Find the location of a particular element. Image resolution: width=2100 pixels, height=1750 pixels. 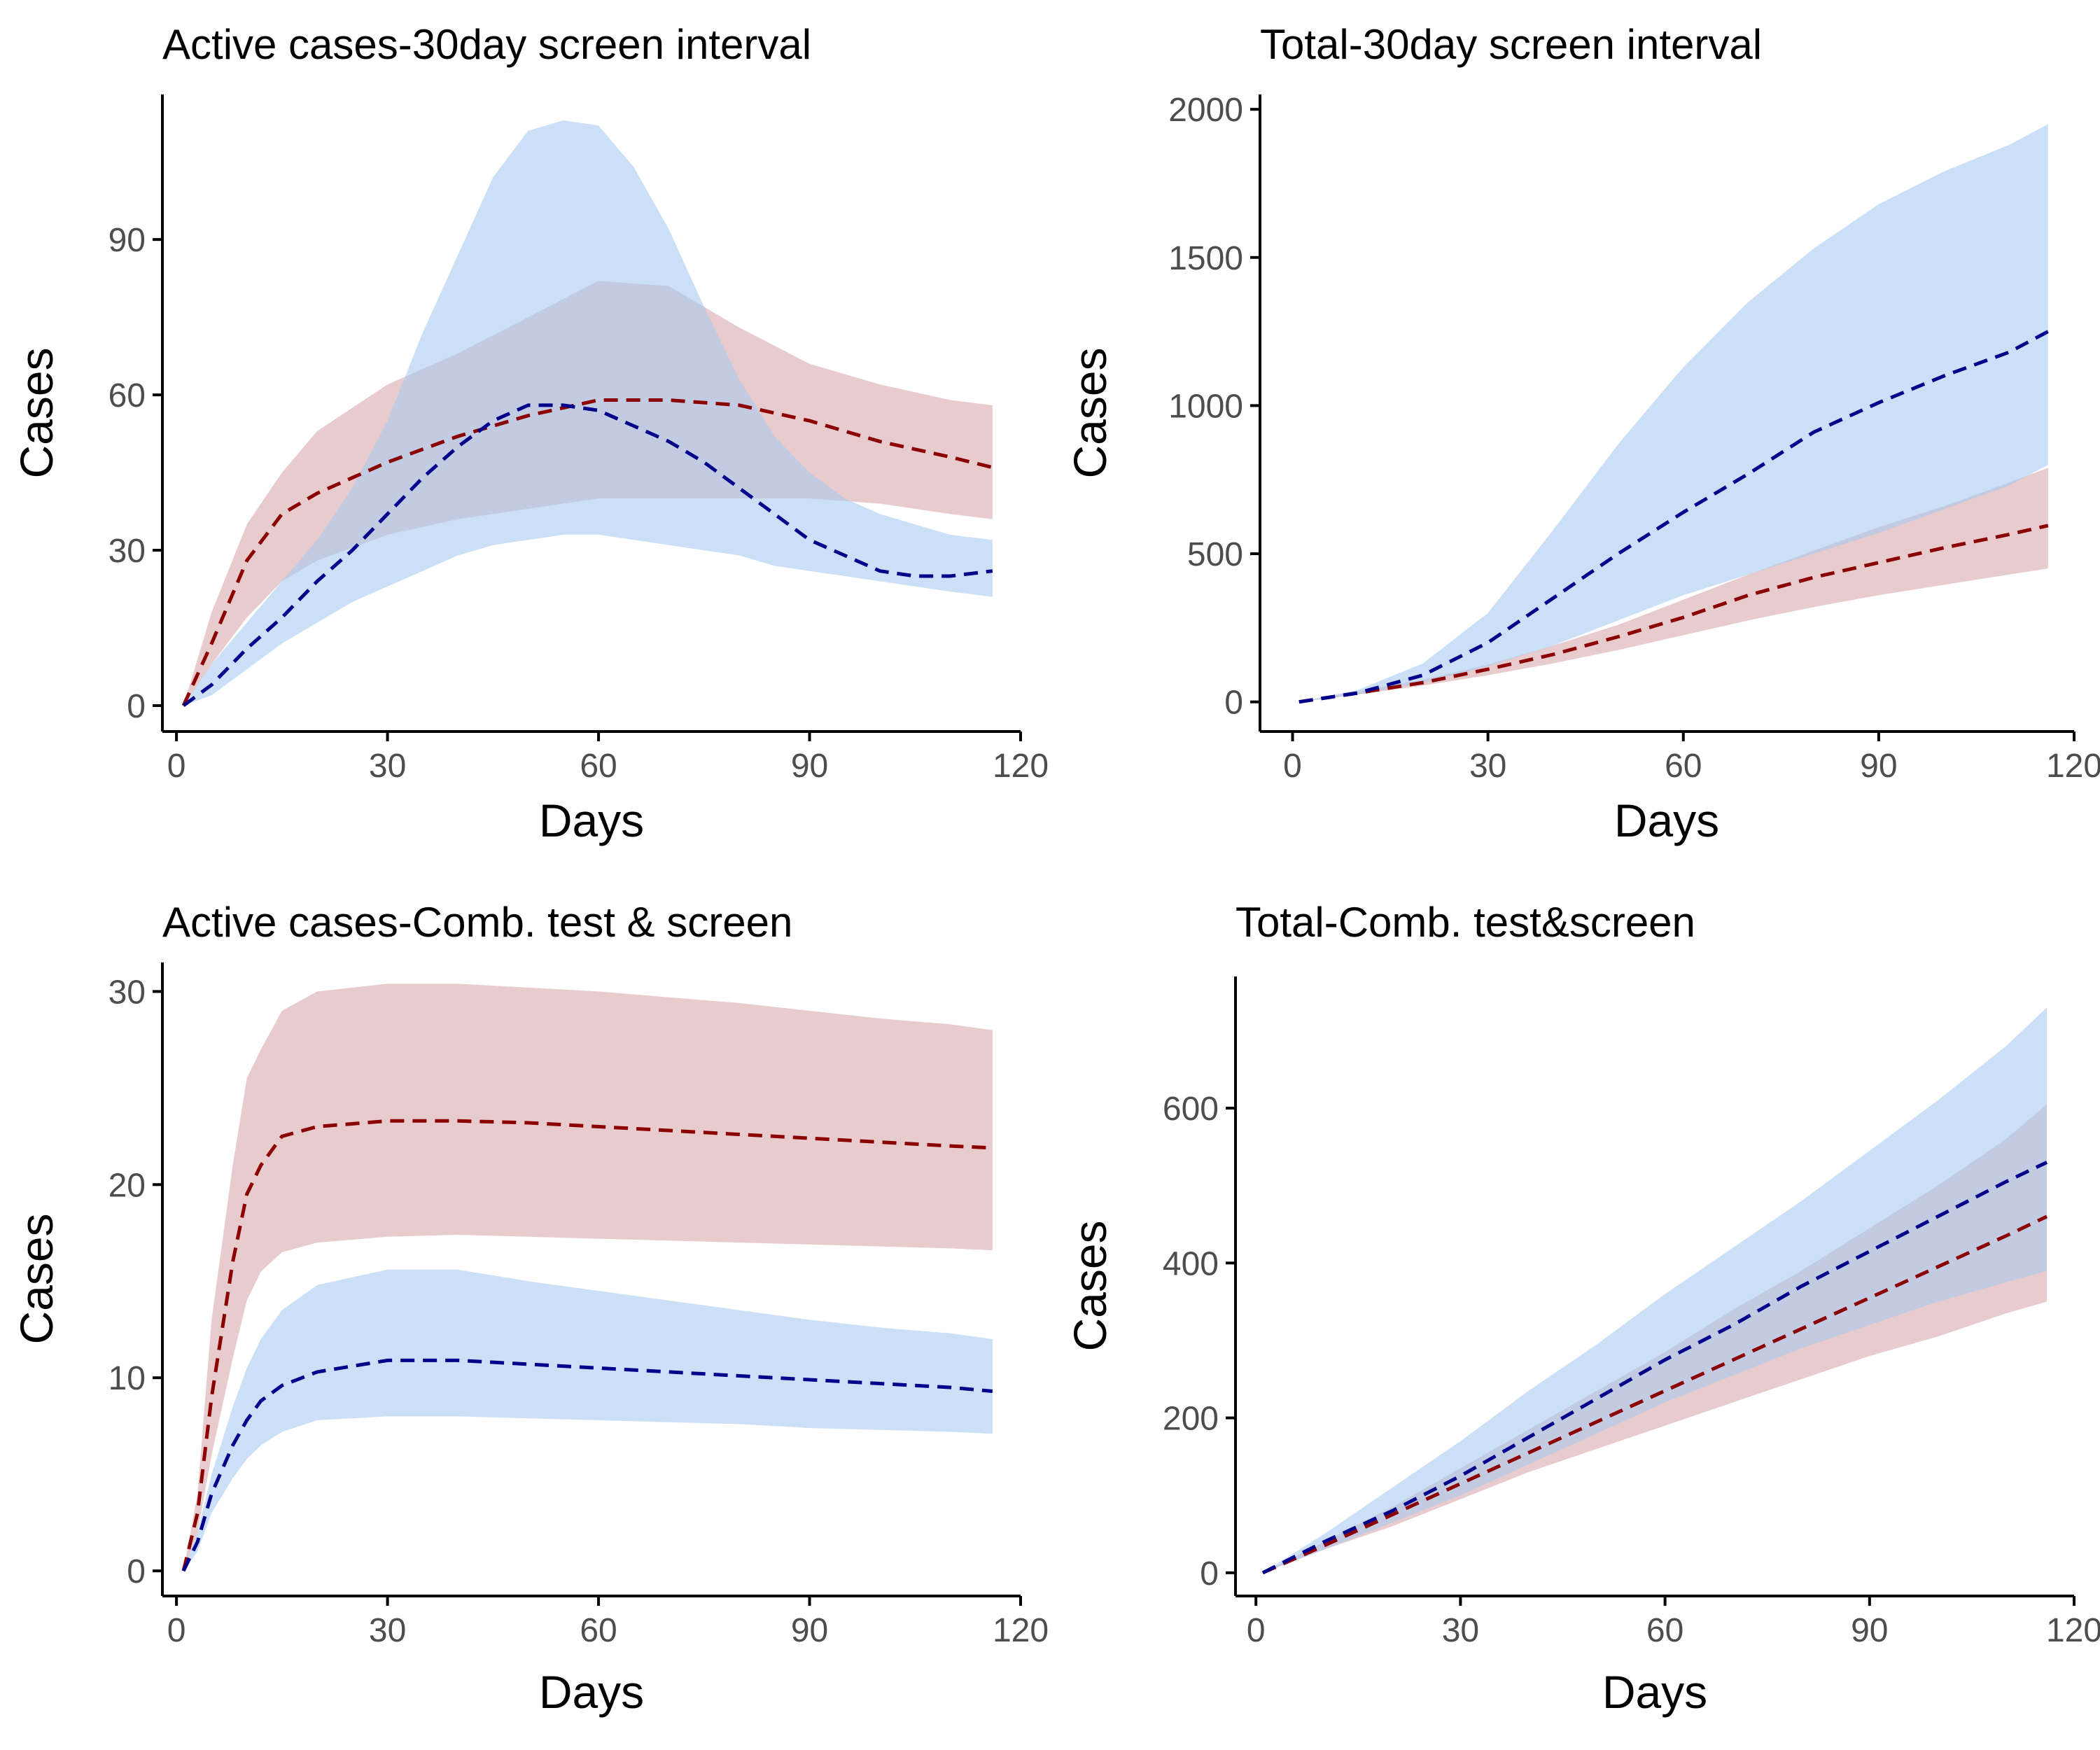

y-tick-label: 90 is located at coordinates (127, 240).